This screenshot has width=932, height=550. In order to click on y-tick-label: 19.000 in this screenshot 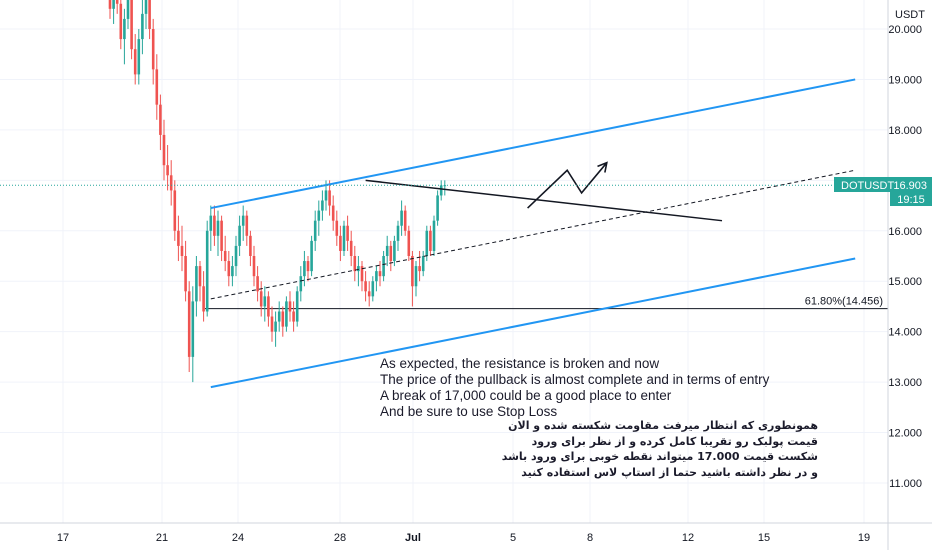, I will do `click(905, 80)`.